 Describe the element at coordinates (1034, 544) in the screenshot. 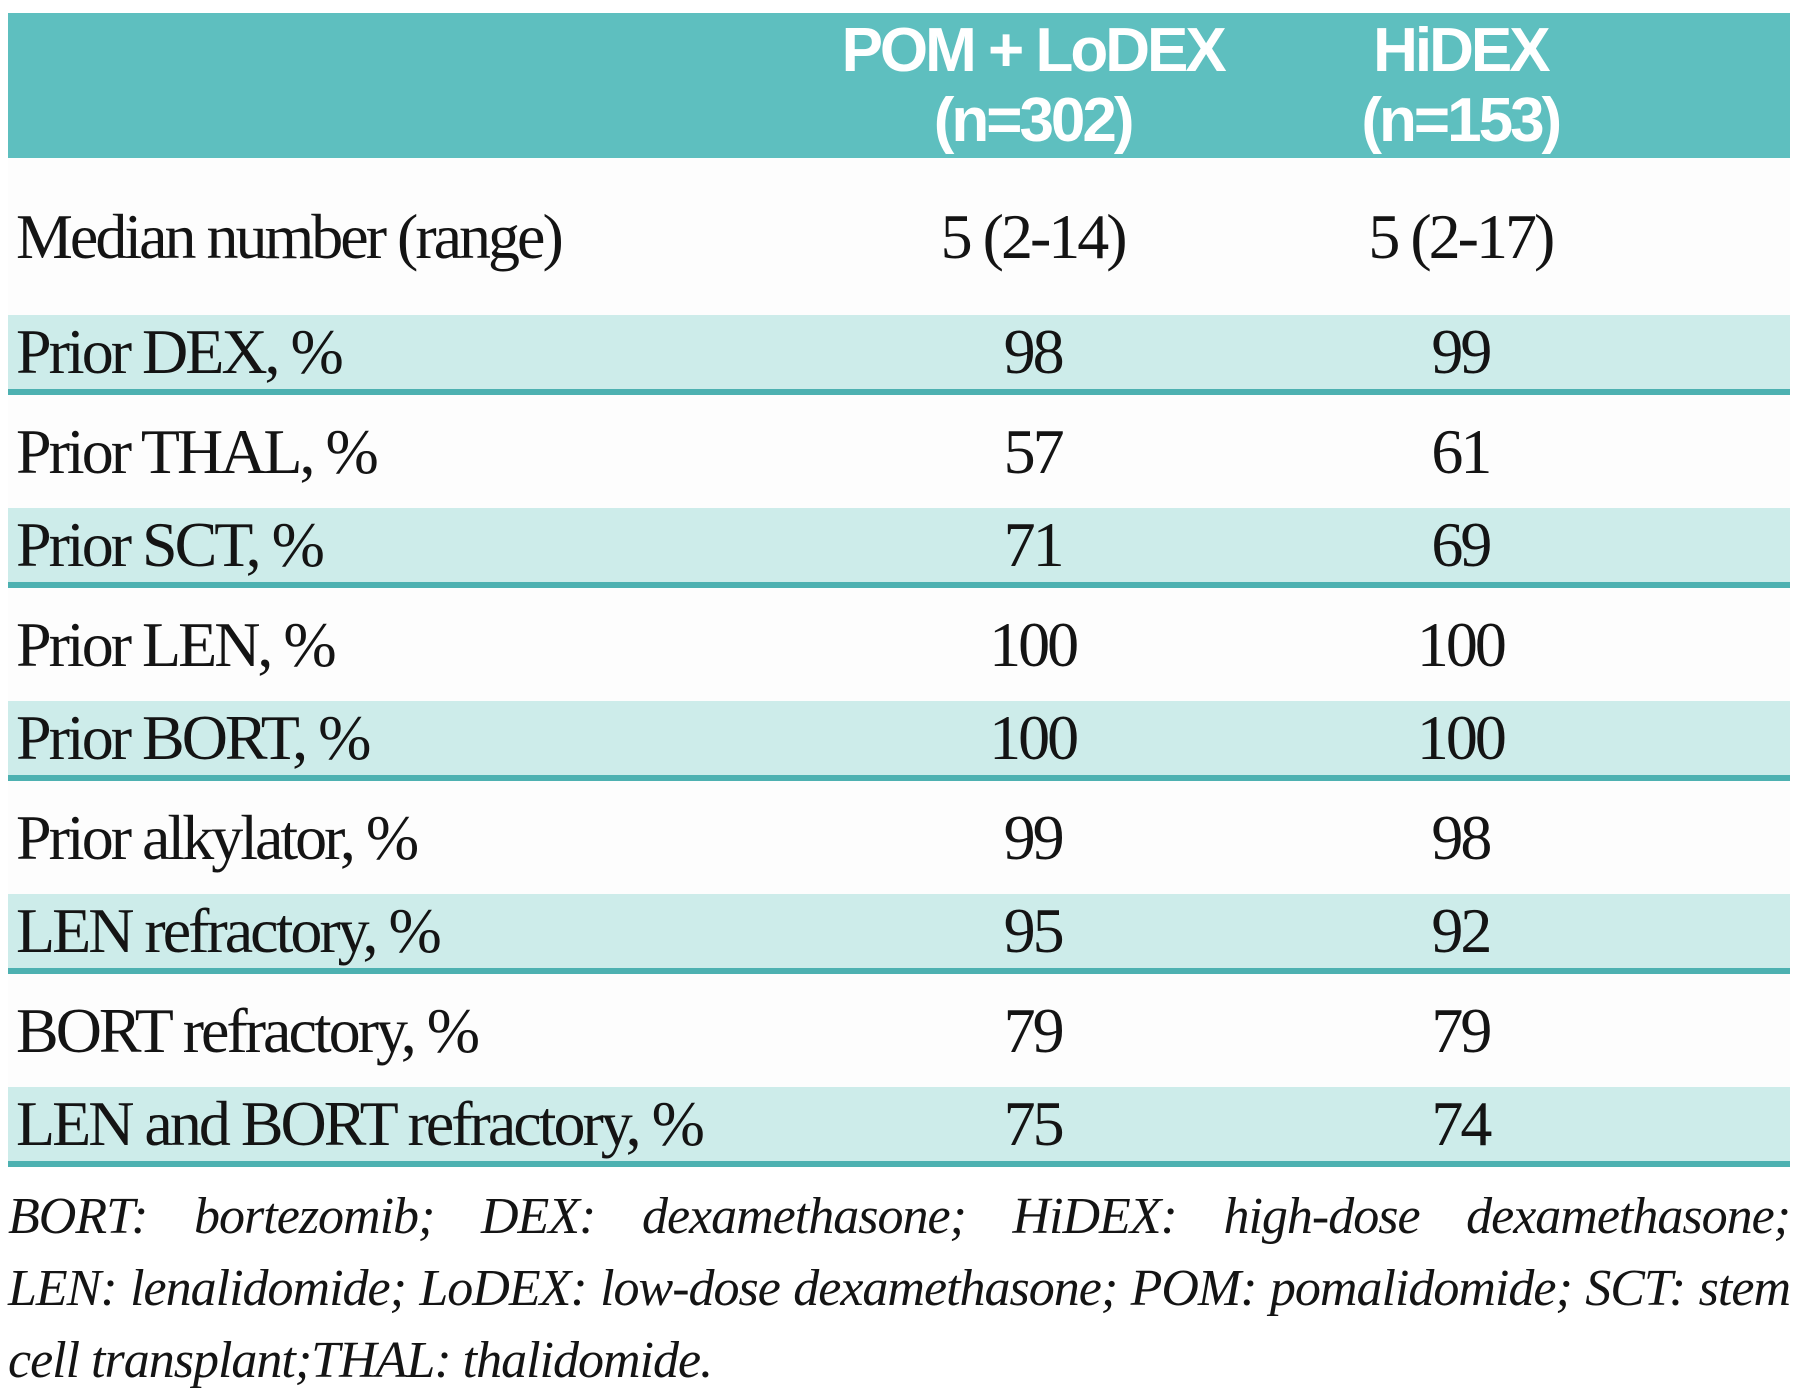

I see `cell-pom-lodex: 71` at that location.